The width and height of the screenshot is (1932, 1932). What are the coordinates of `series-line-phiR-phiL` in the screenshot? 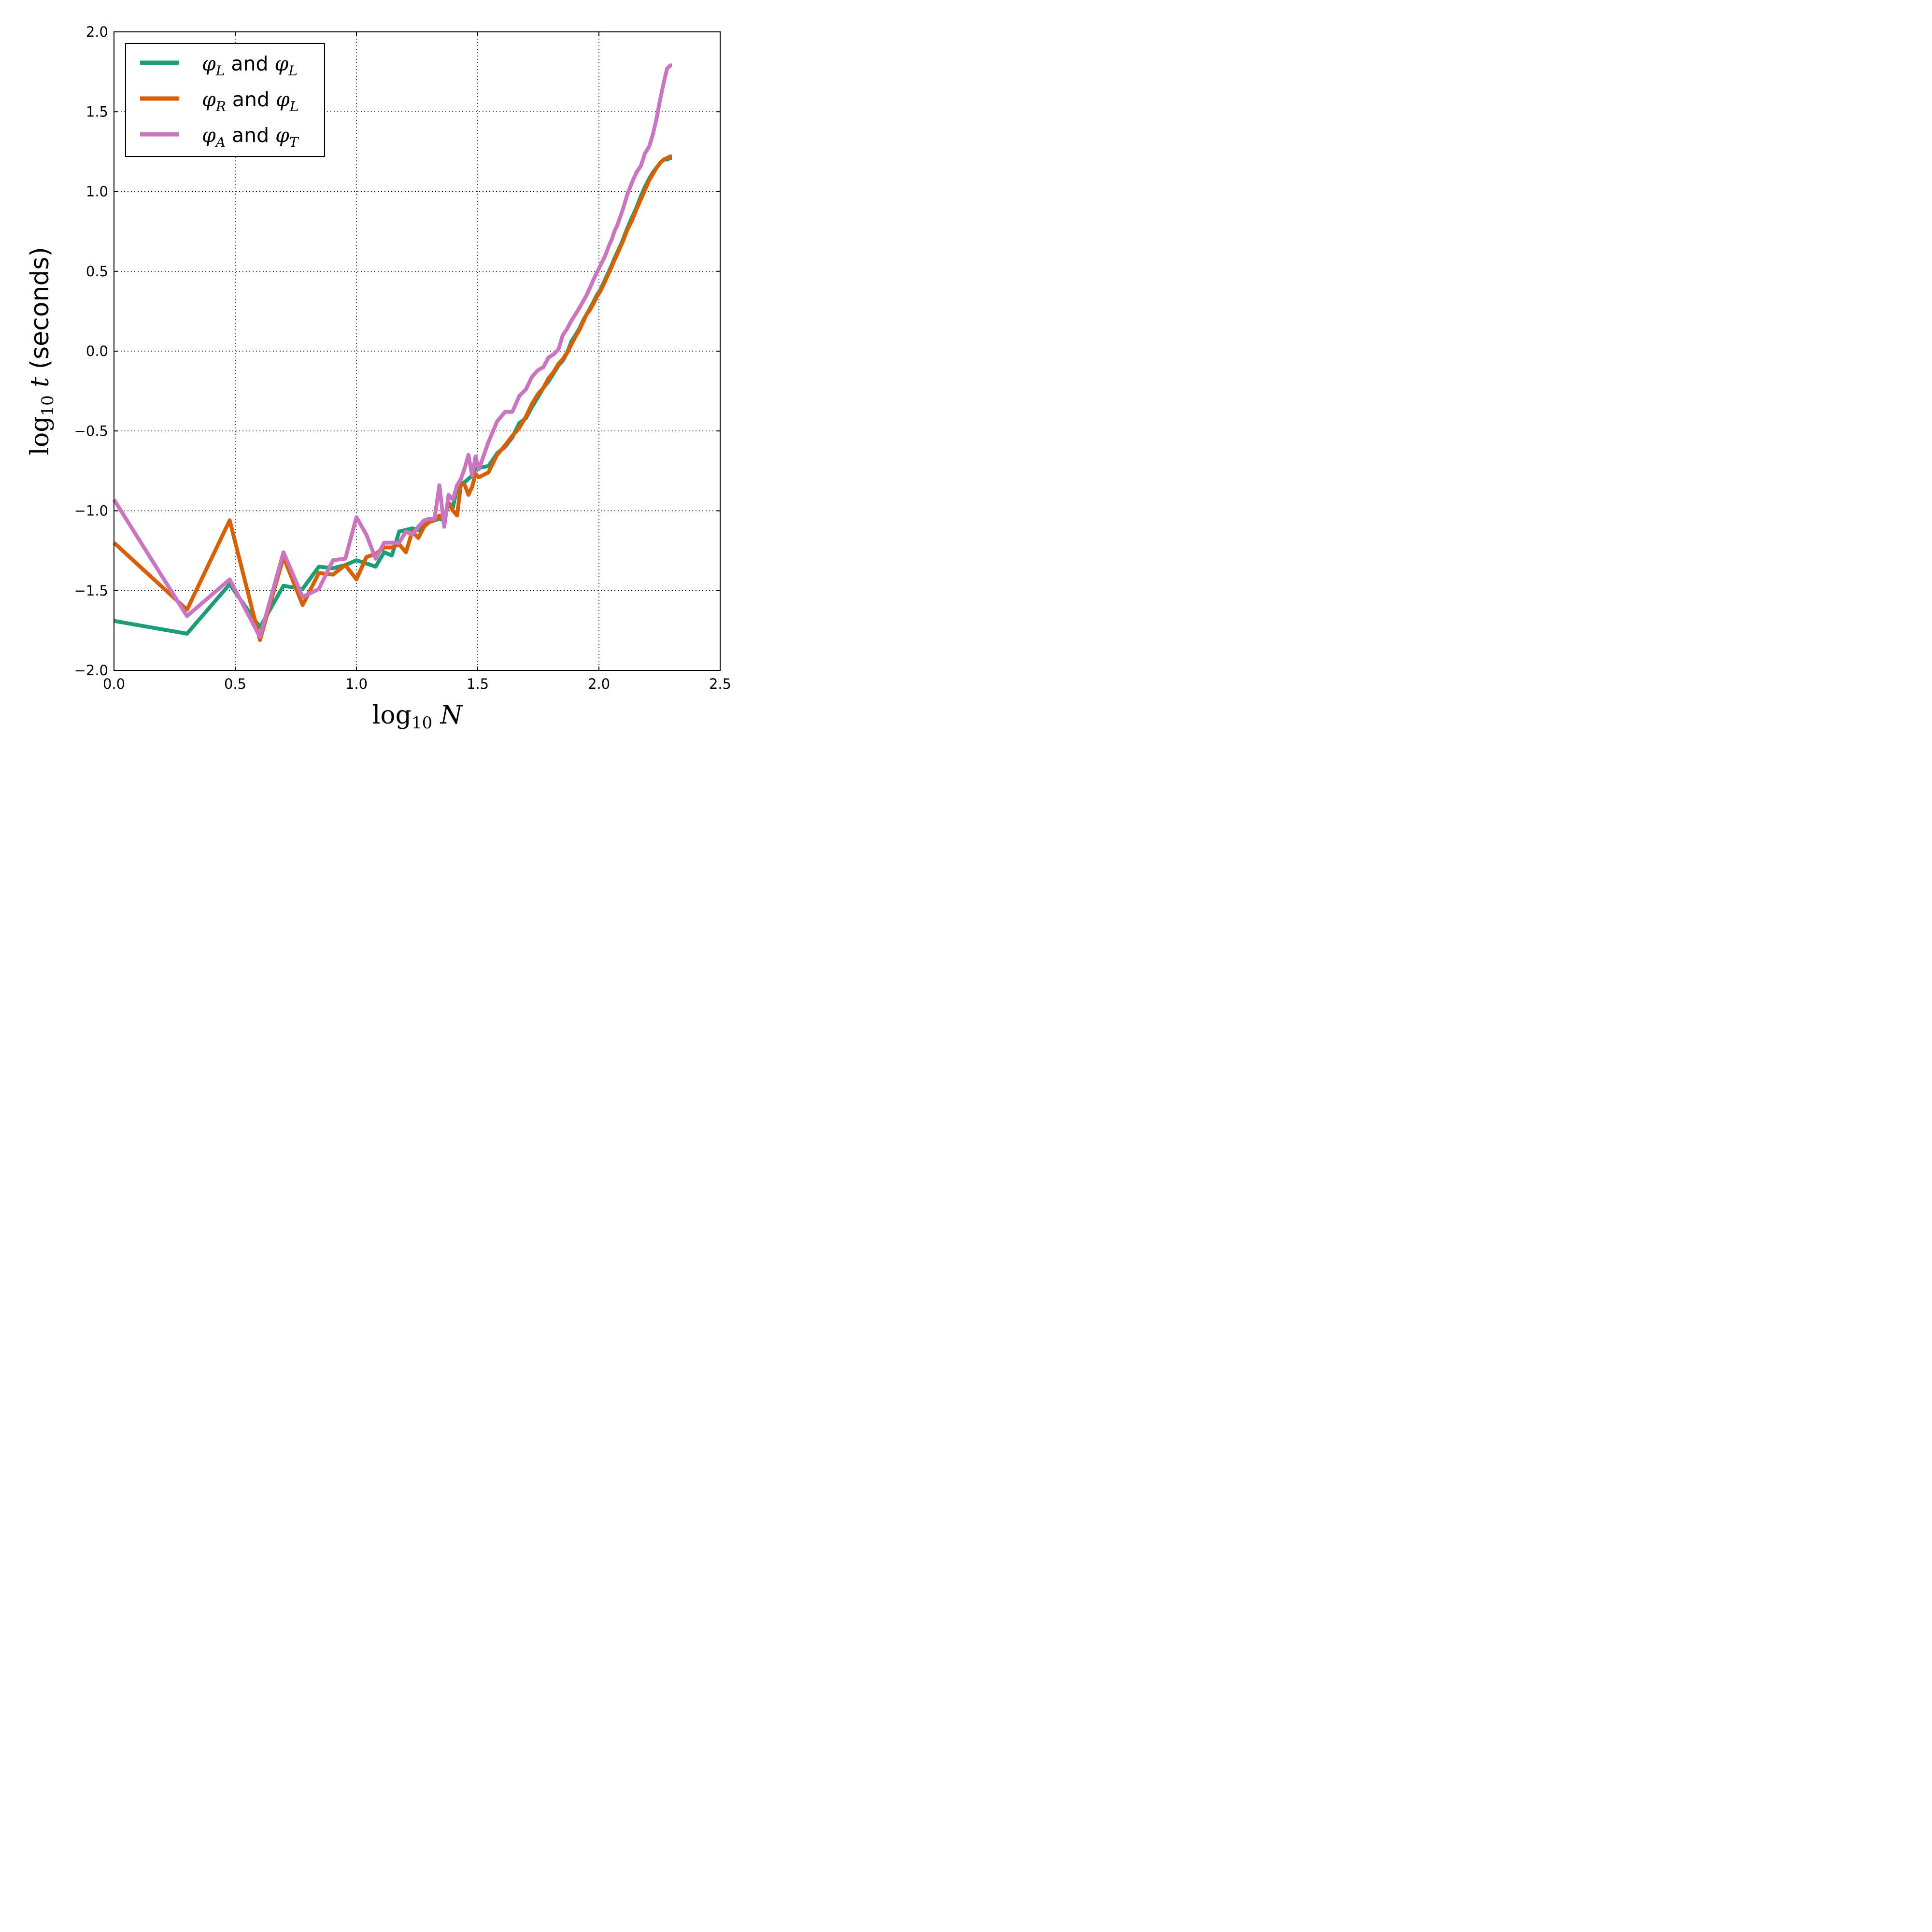 It's located at (392, 398).